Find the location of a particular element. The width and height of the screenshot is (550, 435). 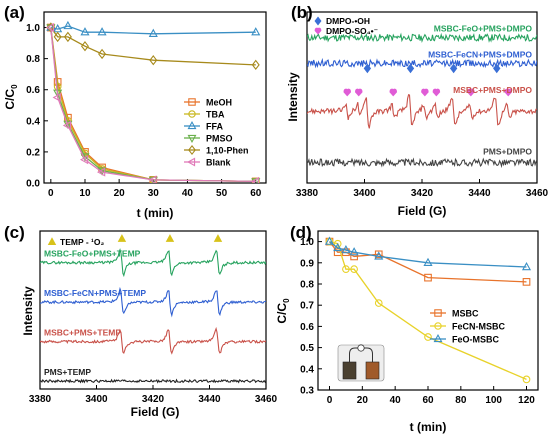

legend-marker-msbc is located at coordinates (438, 313).